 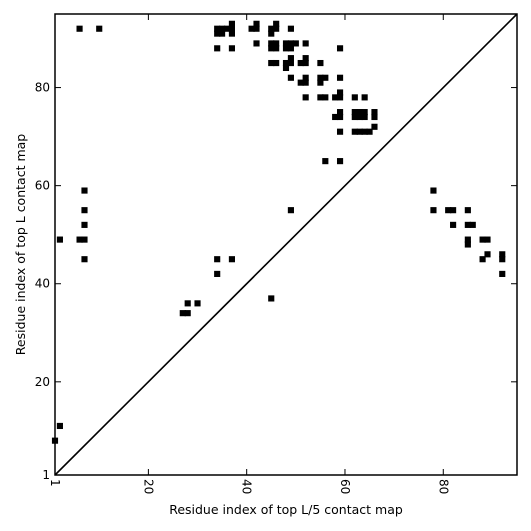 I want to click on y-axis-title: Residue index of top L contact map, so click(x=20, y=244).